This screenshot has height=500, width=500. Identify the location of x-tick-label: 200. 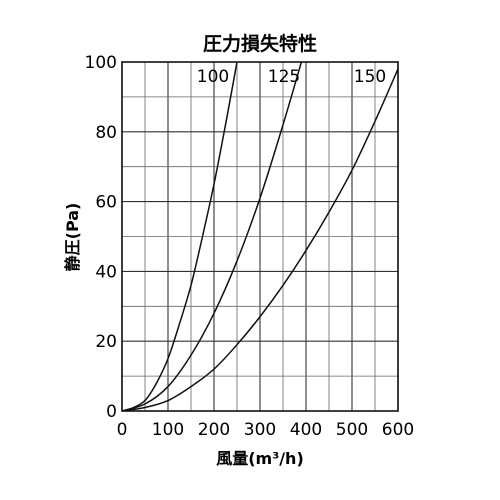
(214, 430).